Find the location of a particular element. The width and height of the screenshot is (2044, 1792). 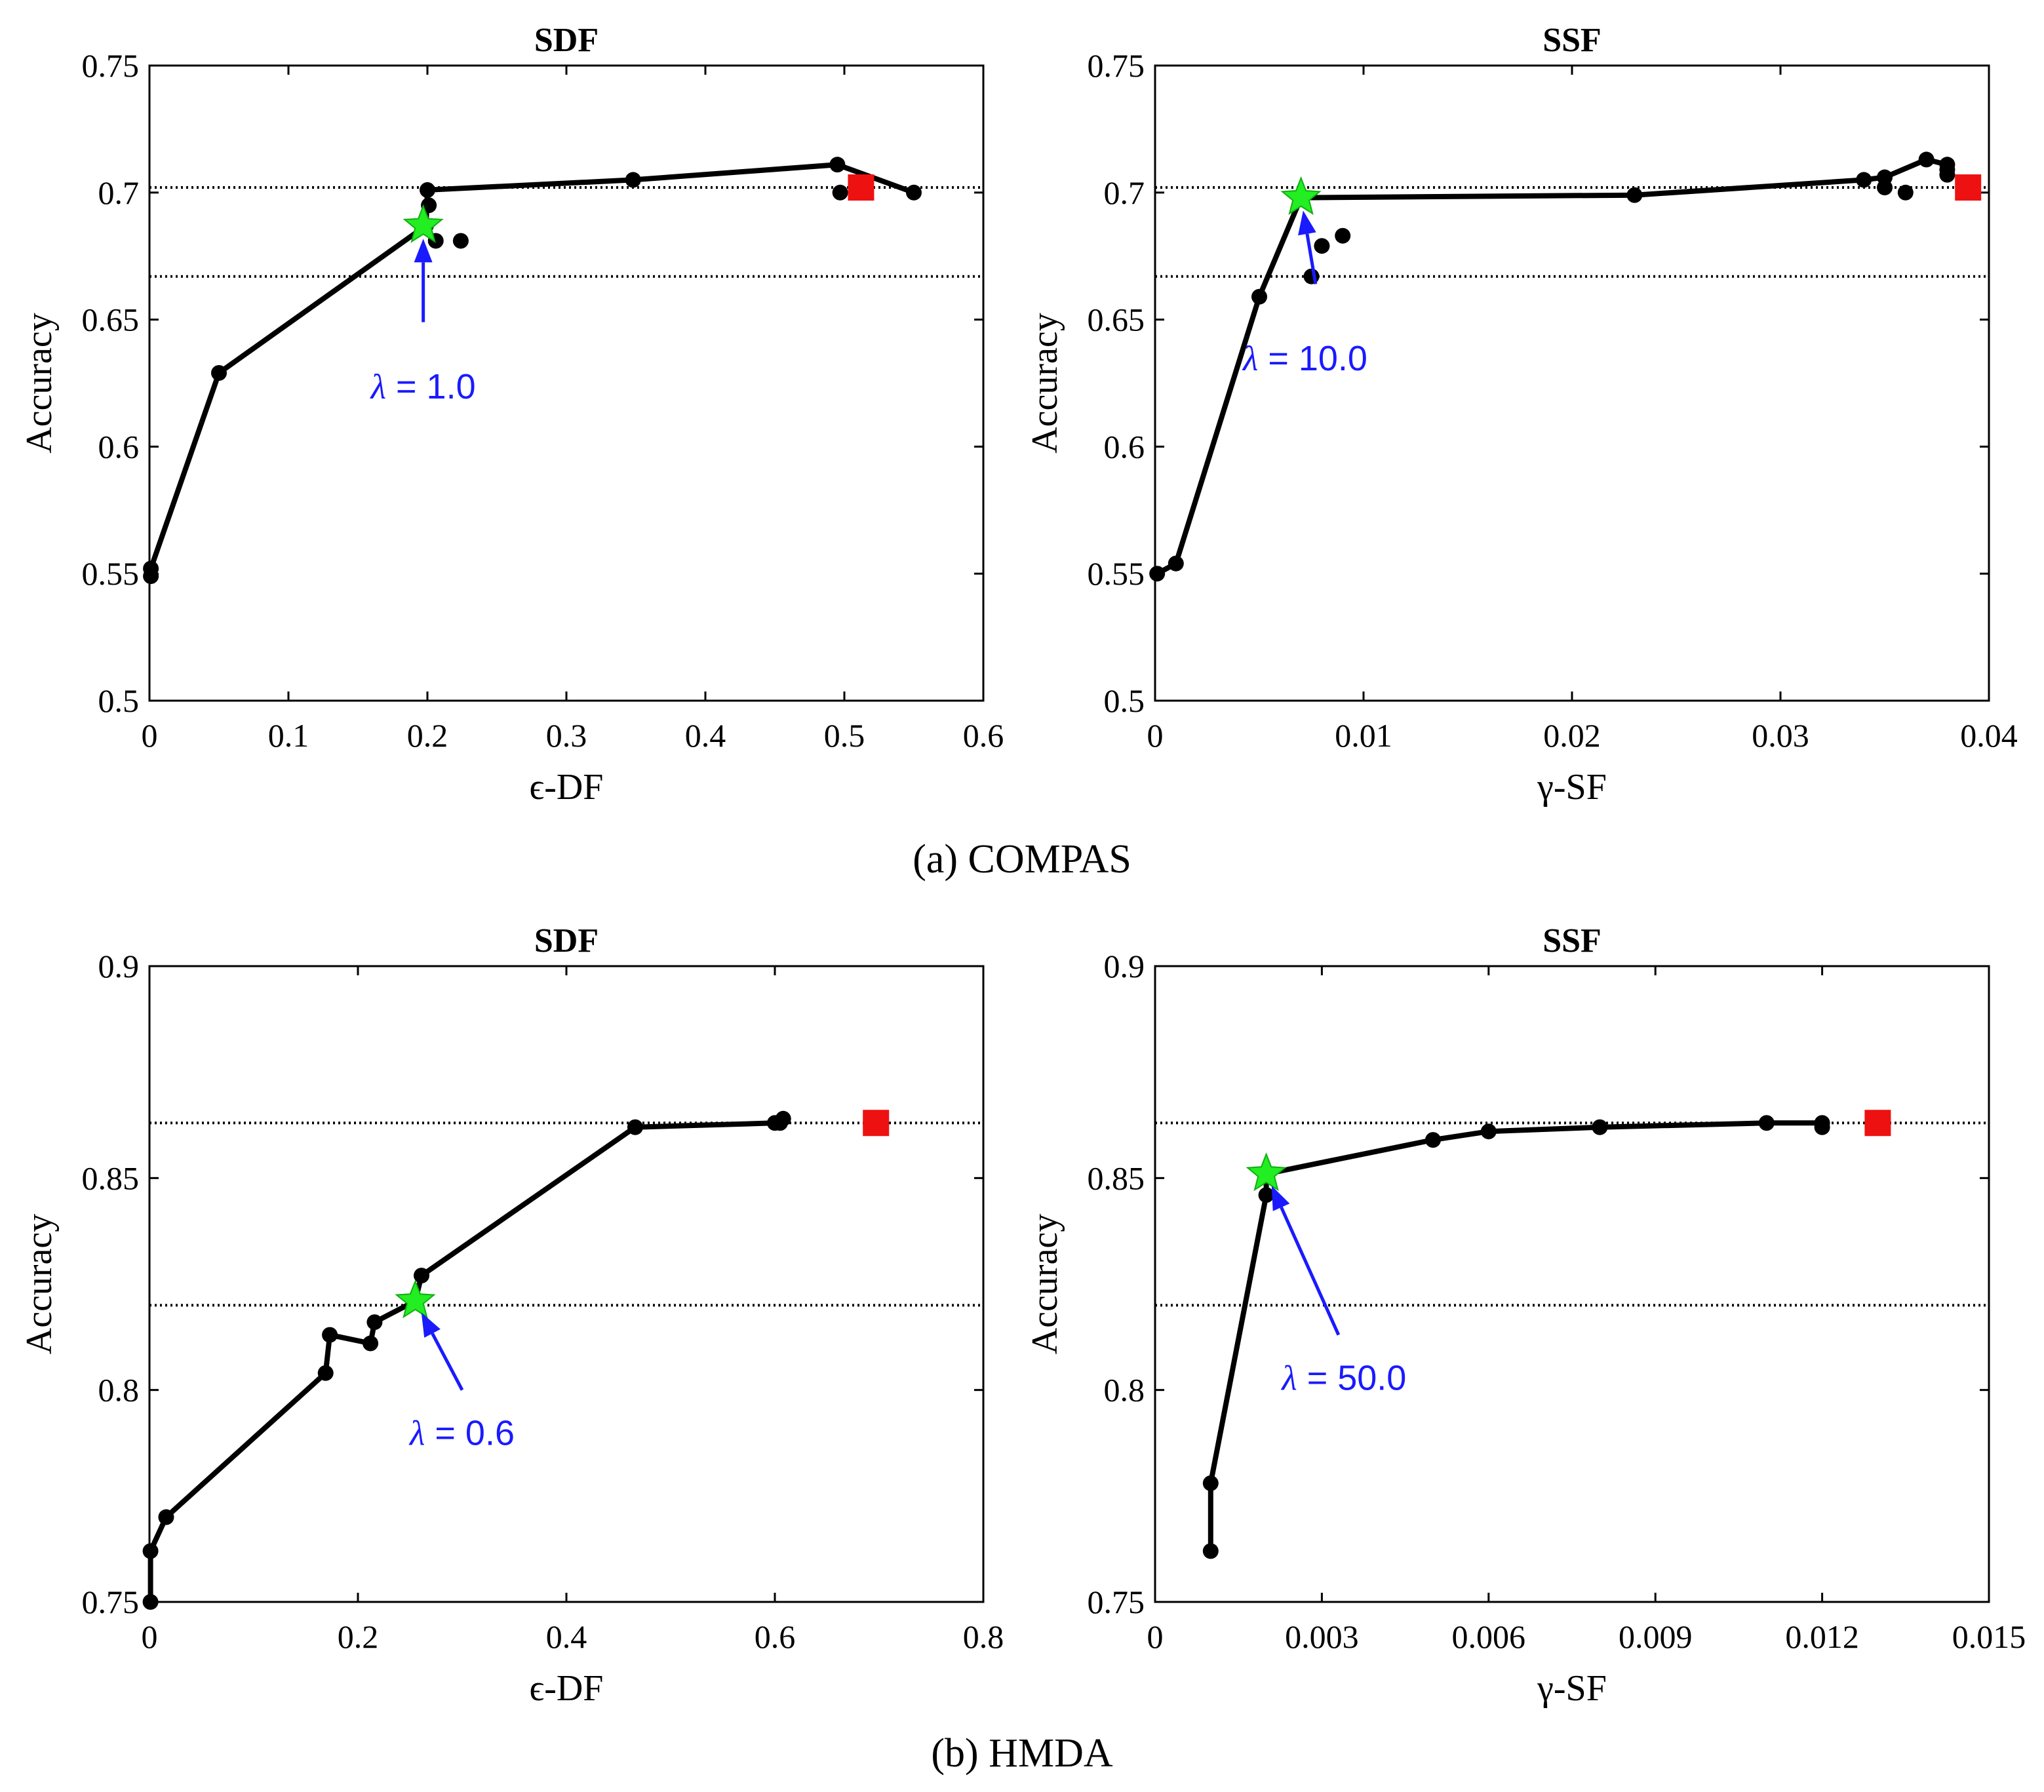

chart-title: SDF is located at coordinates (566, 40).